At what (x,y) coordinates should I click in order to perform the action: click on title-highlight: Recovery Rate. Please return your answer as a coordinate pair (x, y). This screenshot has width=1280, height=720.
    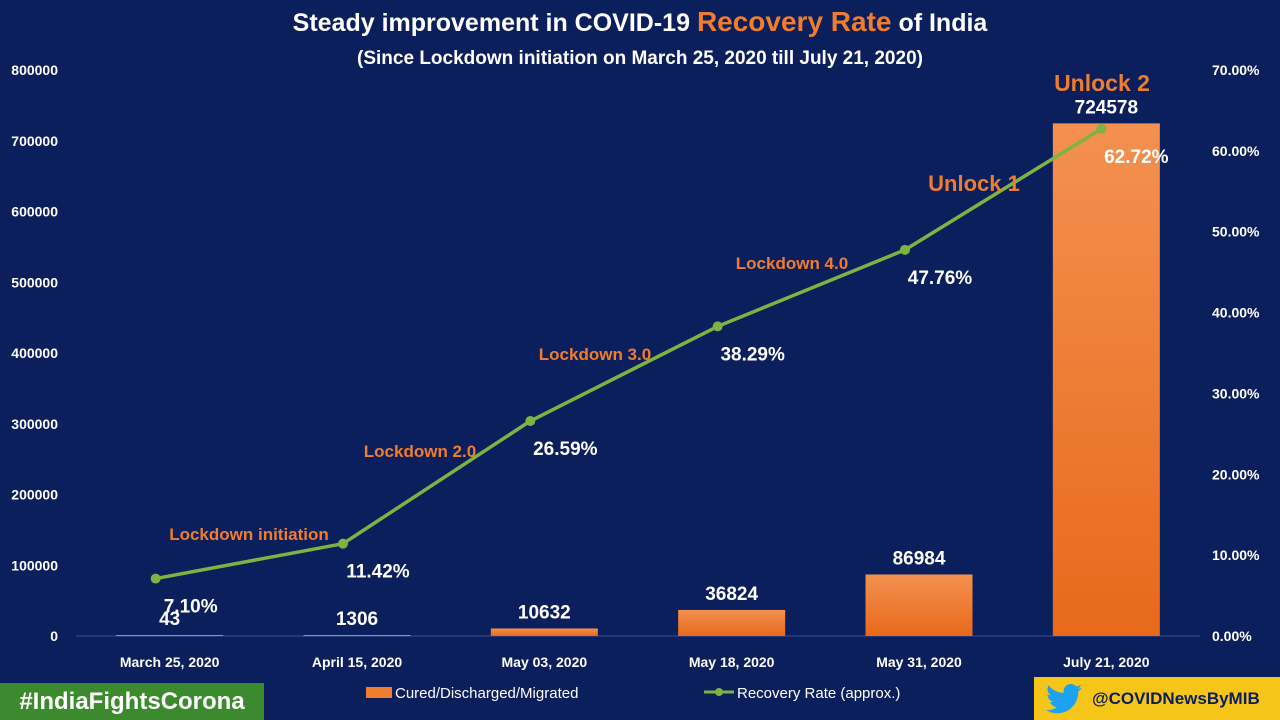
    Looking at the image, I should click on (794, 21).